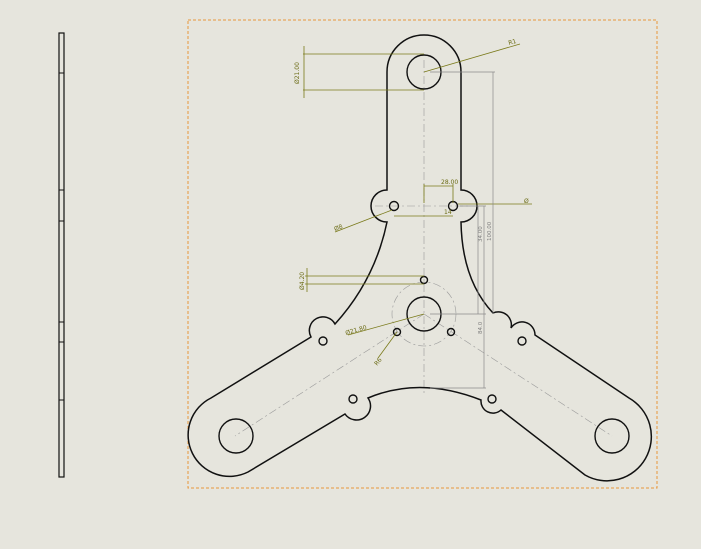 This screenshot has width=701, height=549. What do you see at coordinates (302, 281) in the screenshot?
I see `dim-small-holes: Ø4.20` at bounding box center [302, 281].